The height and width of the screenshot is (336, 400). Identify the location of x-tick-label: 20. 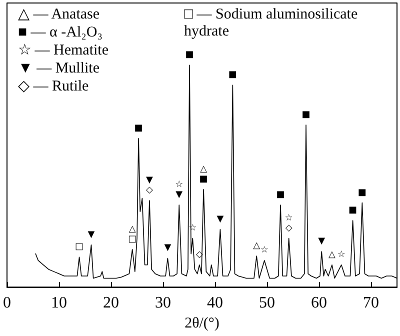
(111, 303).